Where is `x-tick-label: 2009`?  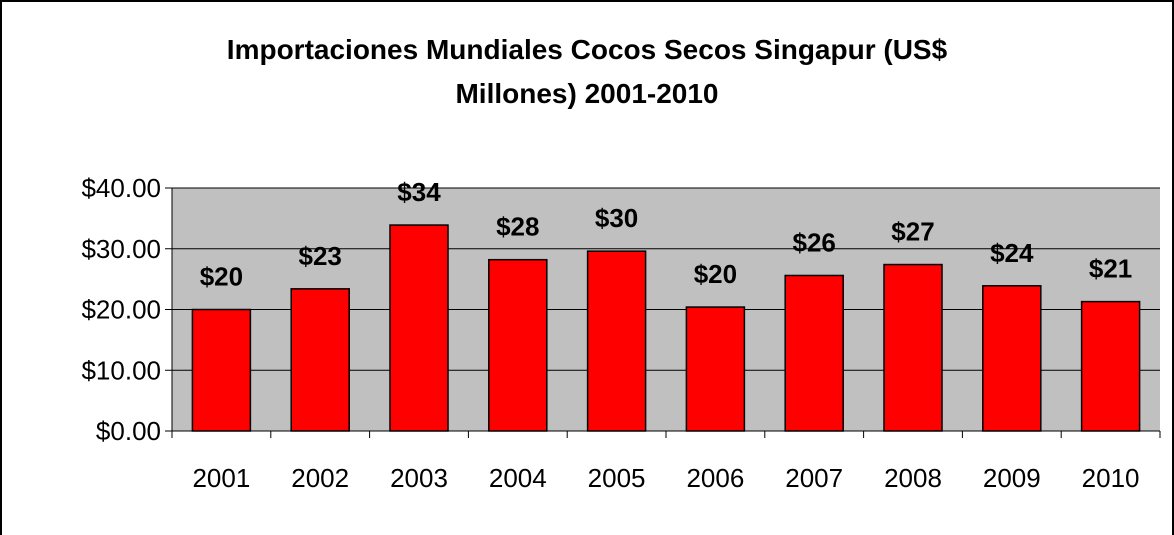
x-tick-label: 2009 is located at coordinates (1012, 478).